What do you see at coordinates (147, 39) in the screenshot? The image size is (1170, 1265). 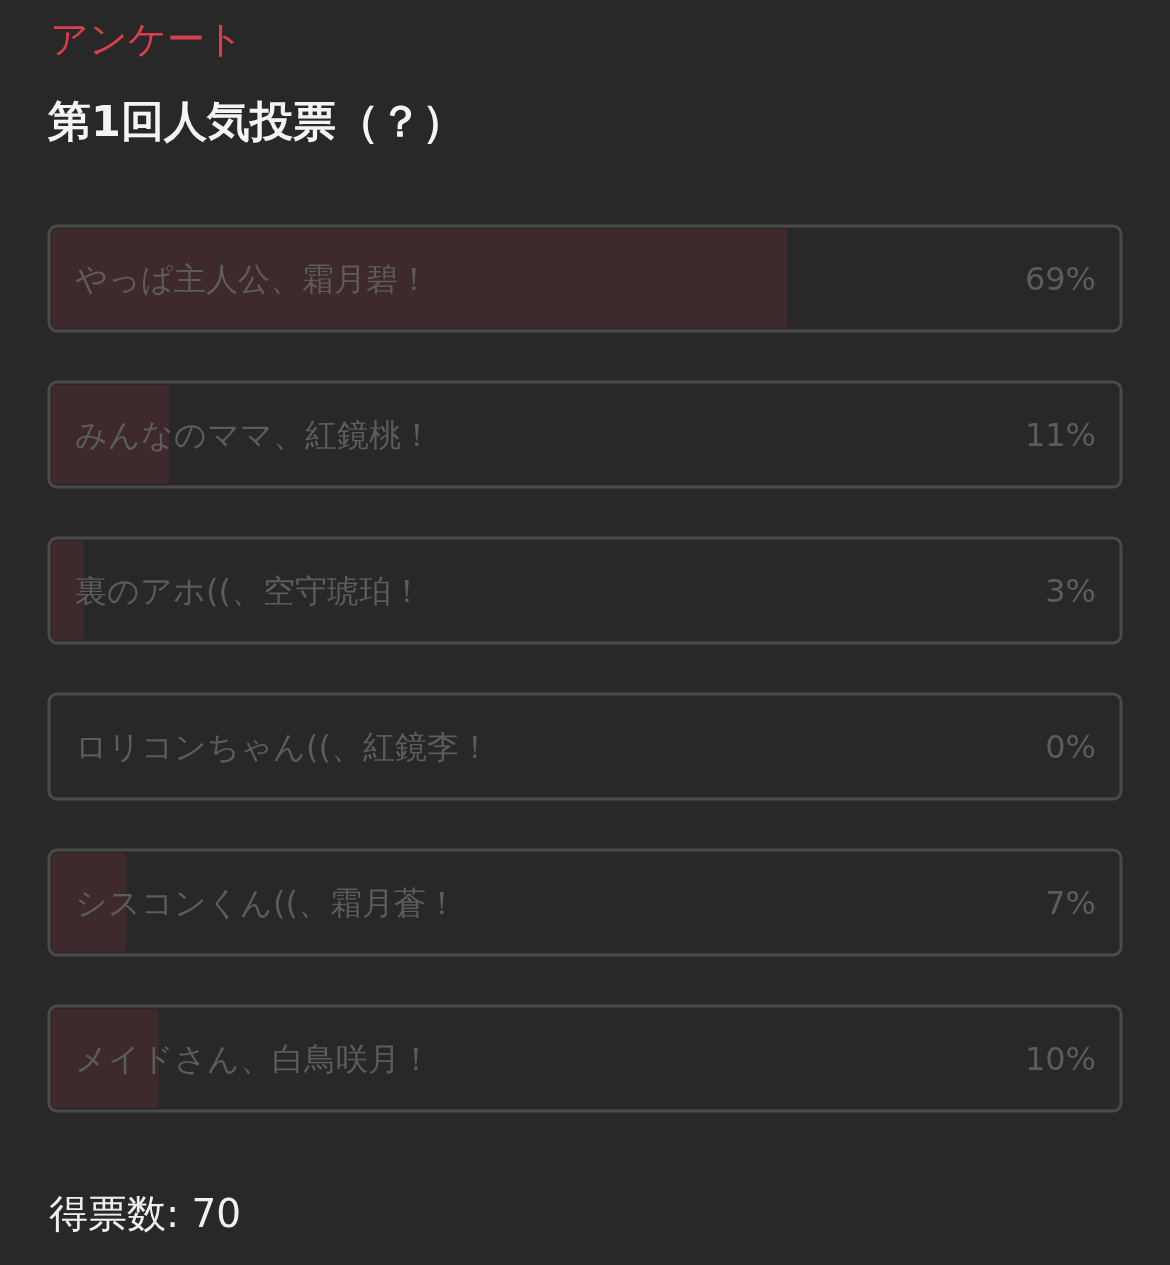 I see `chart-subtitle: アンケート` at bounding box center [147, 39].